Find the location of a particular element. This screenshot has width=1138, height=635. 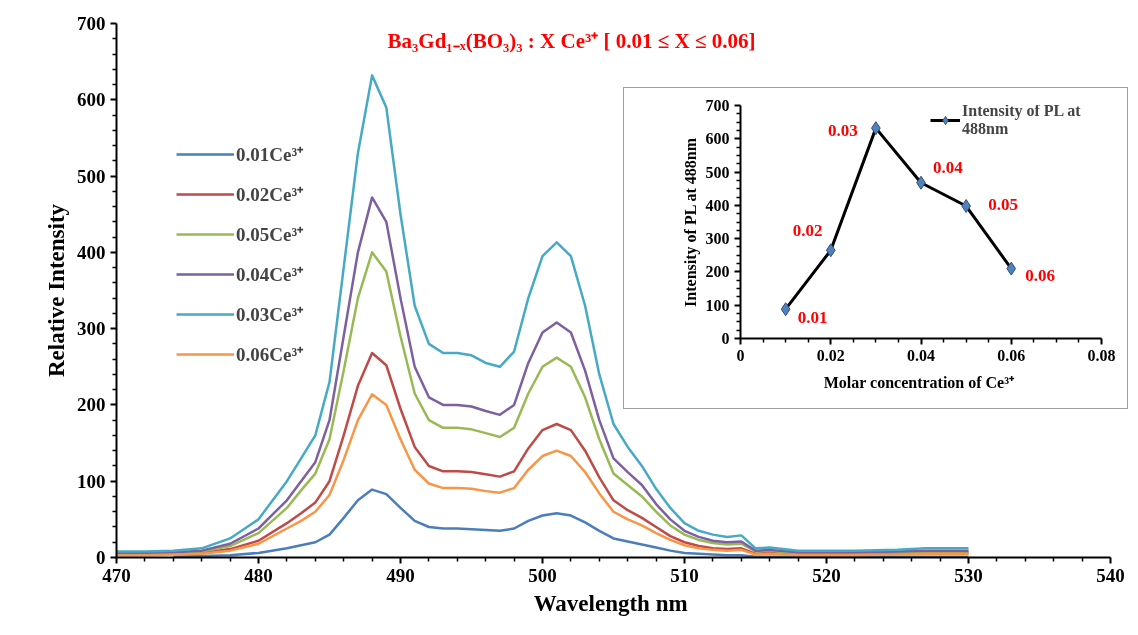

chart-title: Ba₃Gd₁₋ₓ(BO₃)₃ : X Ce³⁺ [ 0.01 ≤ X ≤ 0.06] is located at coordinates (571, 40).